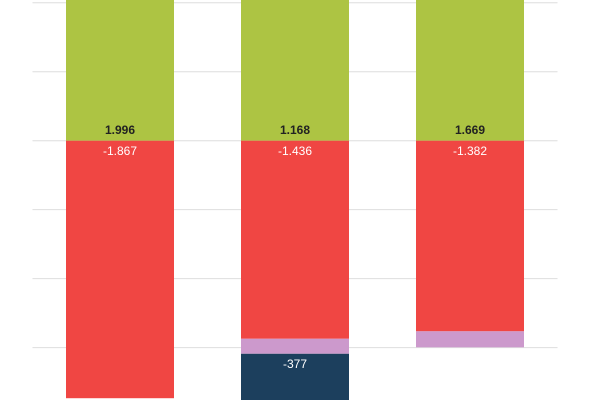 The image size is (600, 400). I want to click on data-label: 1.669, so click(470, 130).